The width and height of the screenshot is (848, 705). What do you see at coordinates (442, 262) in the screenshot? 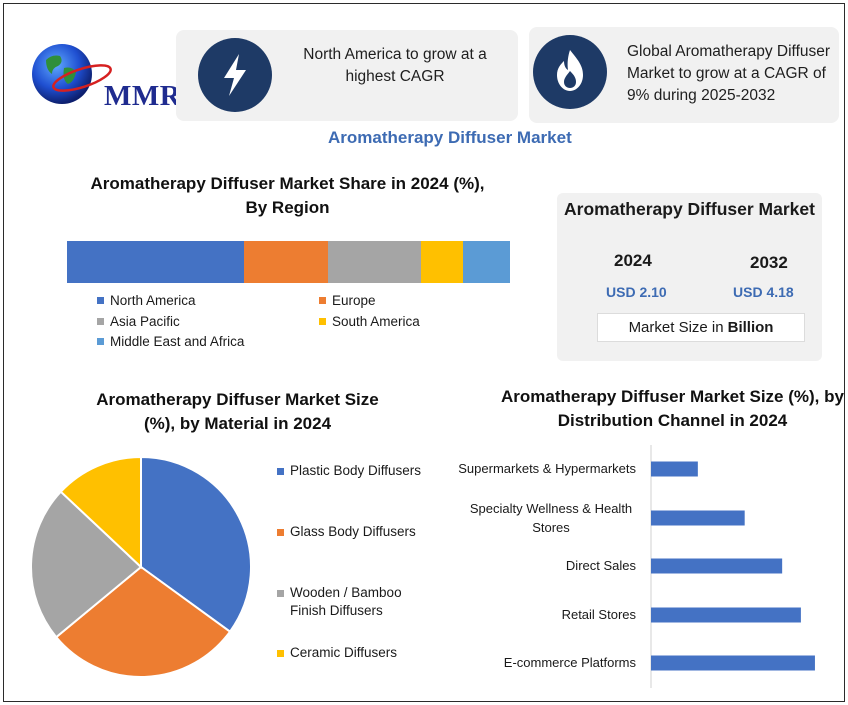
I see `segment-south-america` at bounding box center [442, 262].